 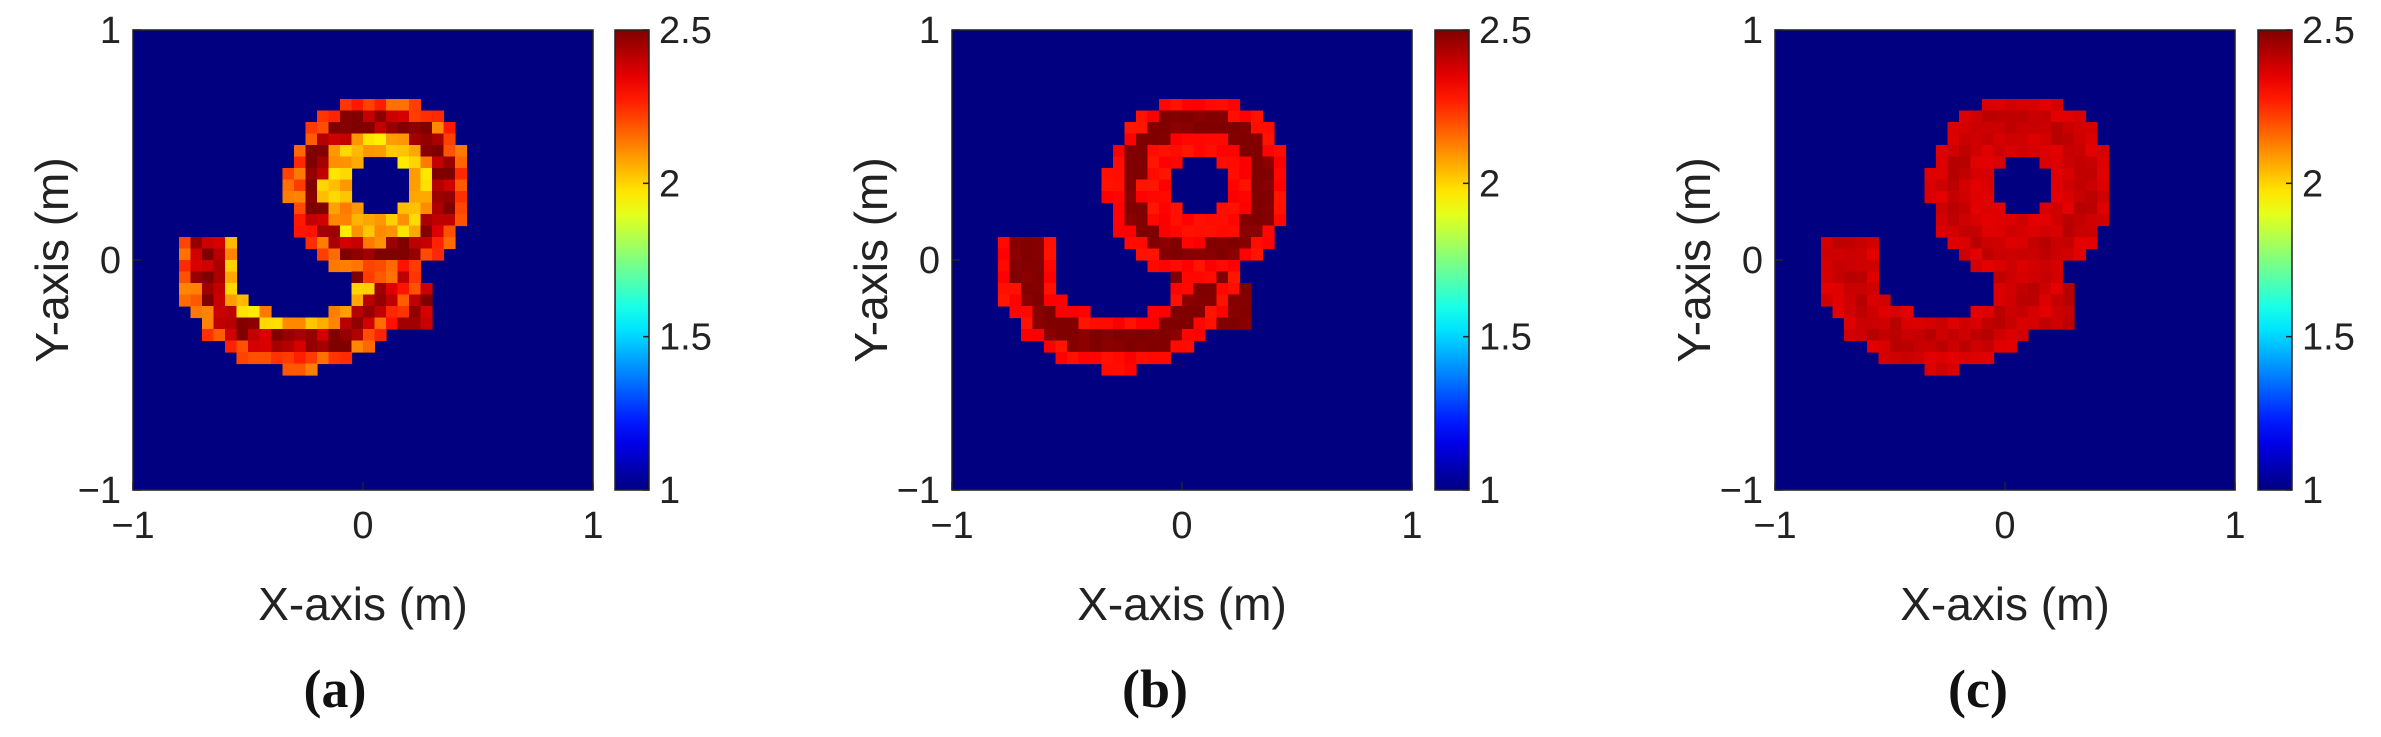 What do you see at coordinates (2328, 338) in the screenshot?
I see `colorbar-tick-label: 1.5` at bounding box center [2328, 338].